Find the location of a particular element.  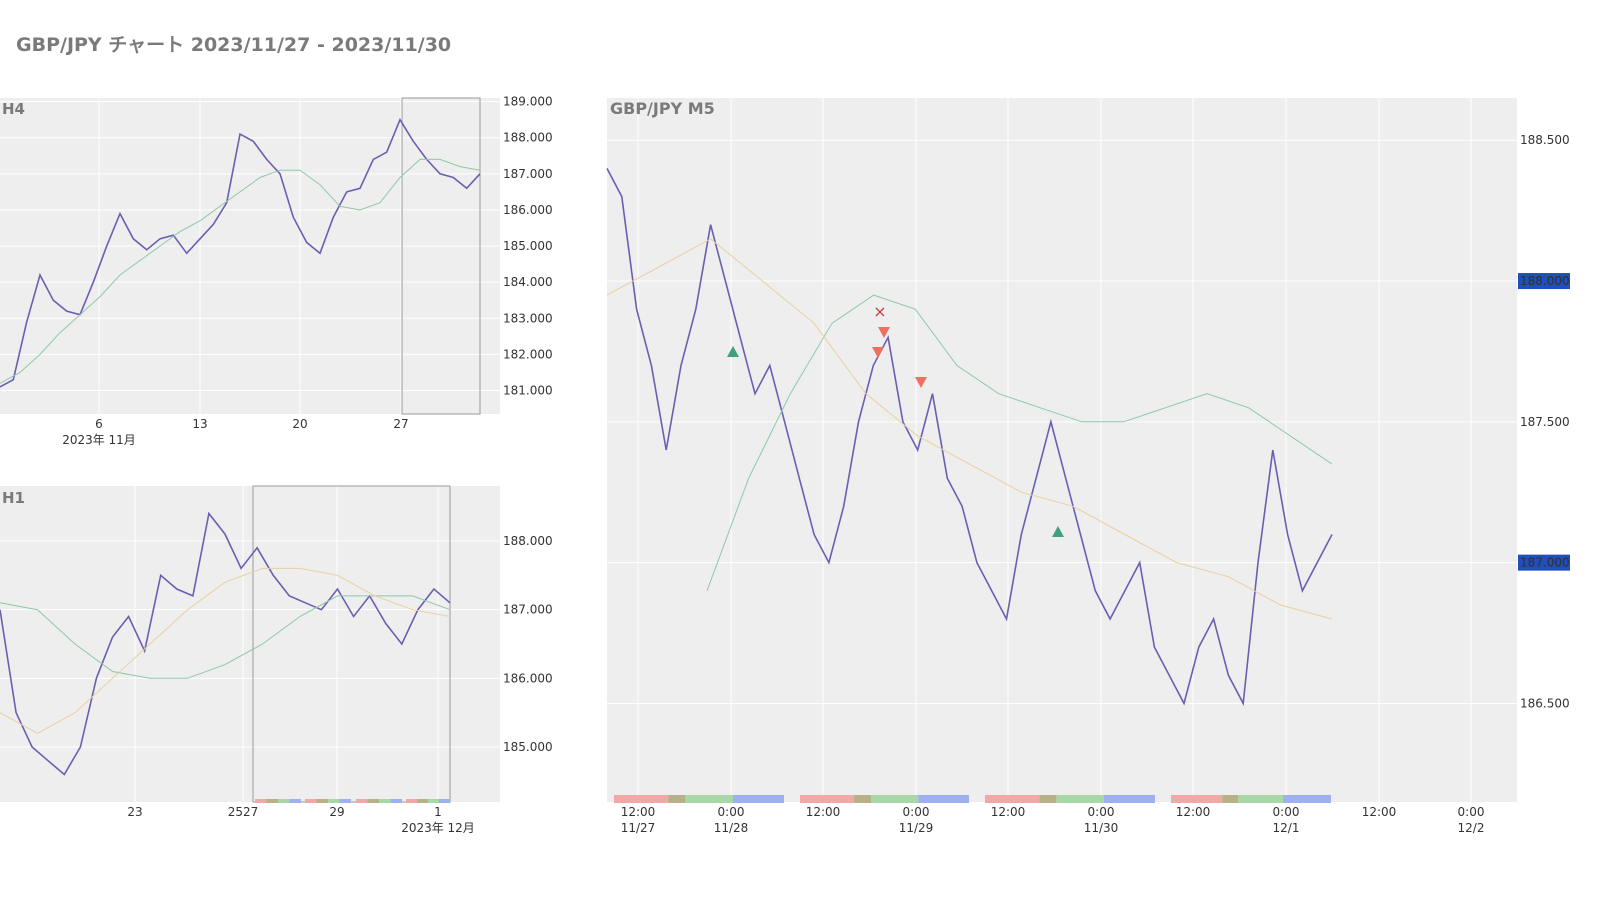

price-marker-label: 187.000 is located at coordinates (1545, 563).